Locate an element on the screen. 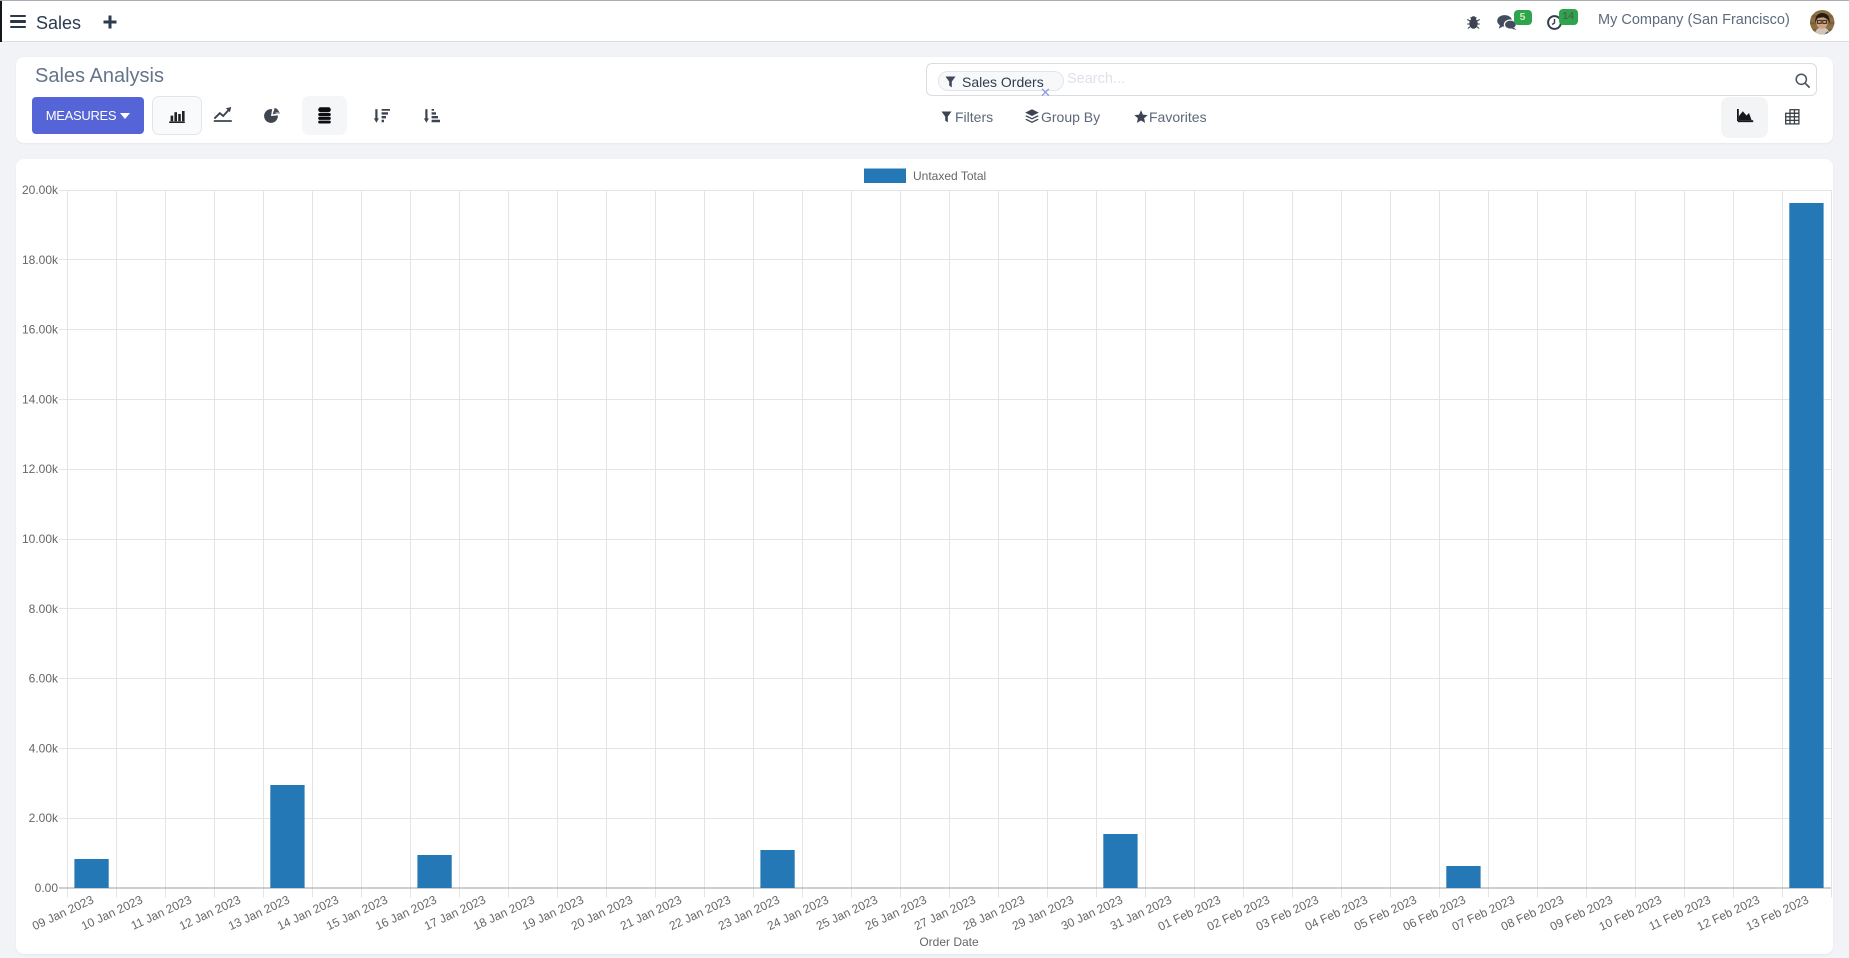  svg-text: 4.00k is located at coordinates (44, 748).